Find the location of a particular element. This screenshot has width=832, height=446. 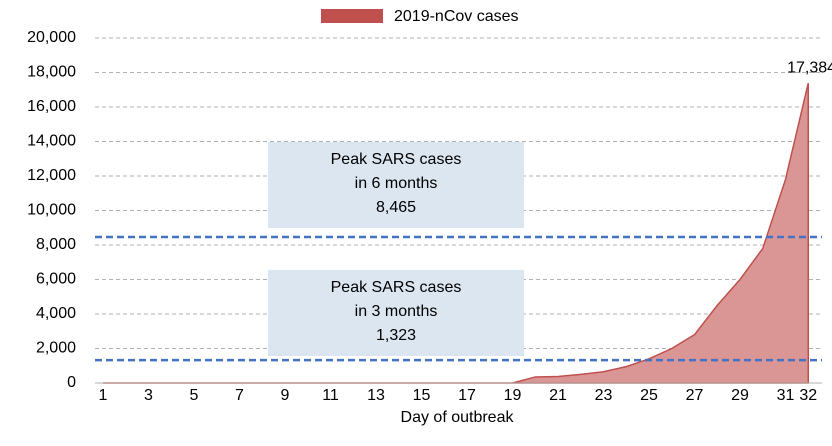

x-tick-label: 13 is located at coordinates (376, 395).